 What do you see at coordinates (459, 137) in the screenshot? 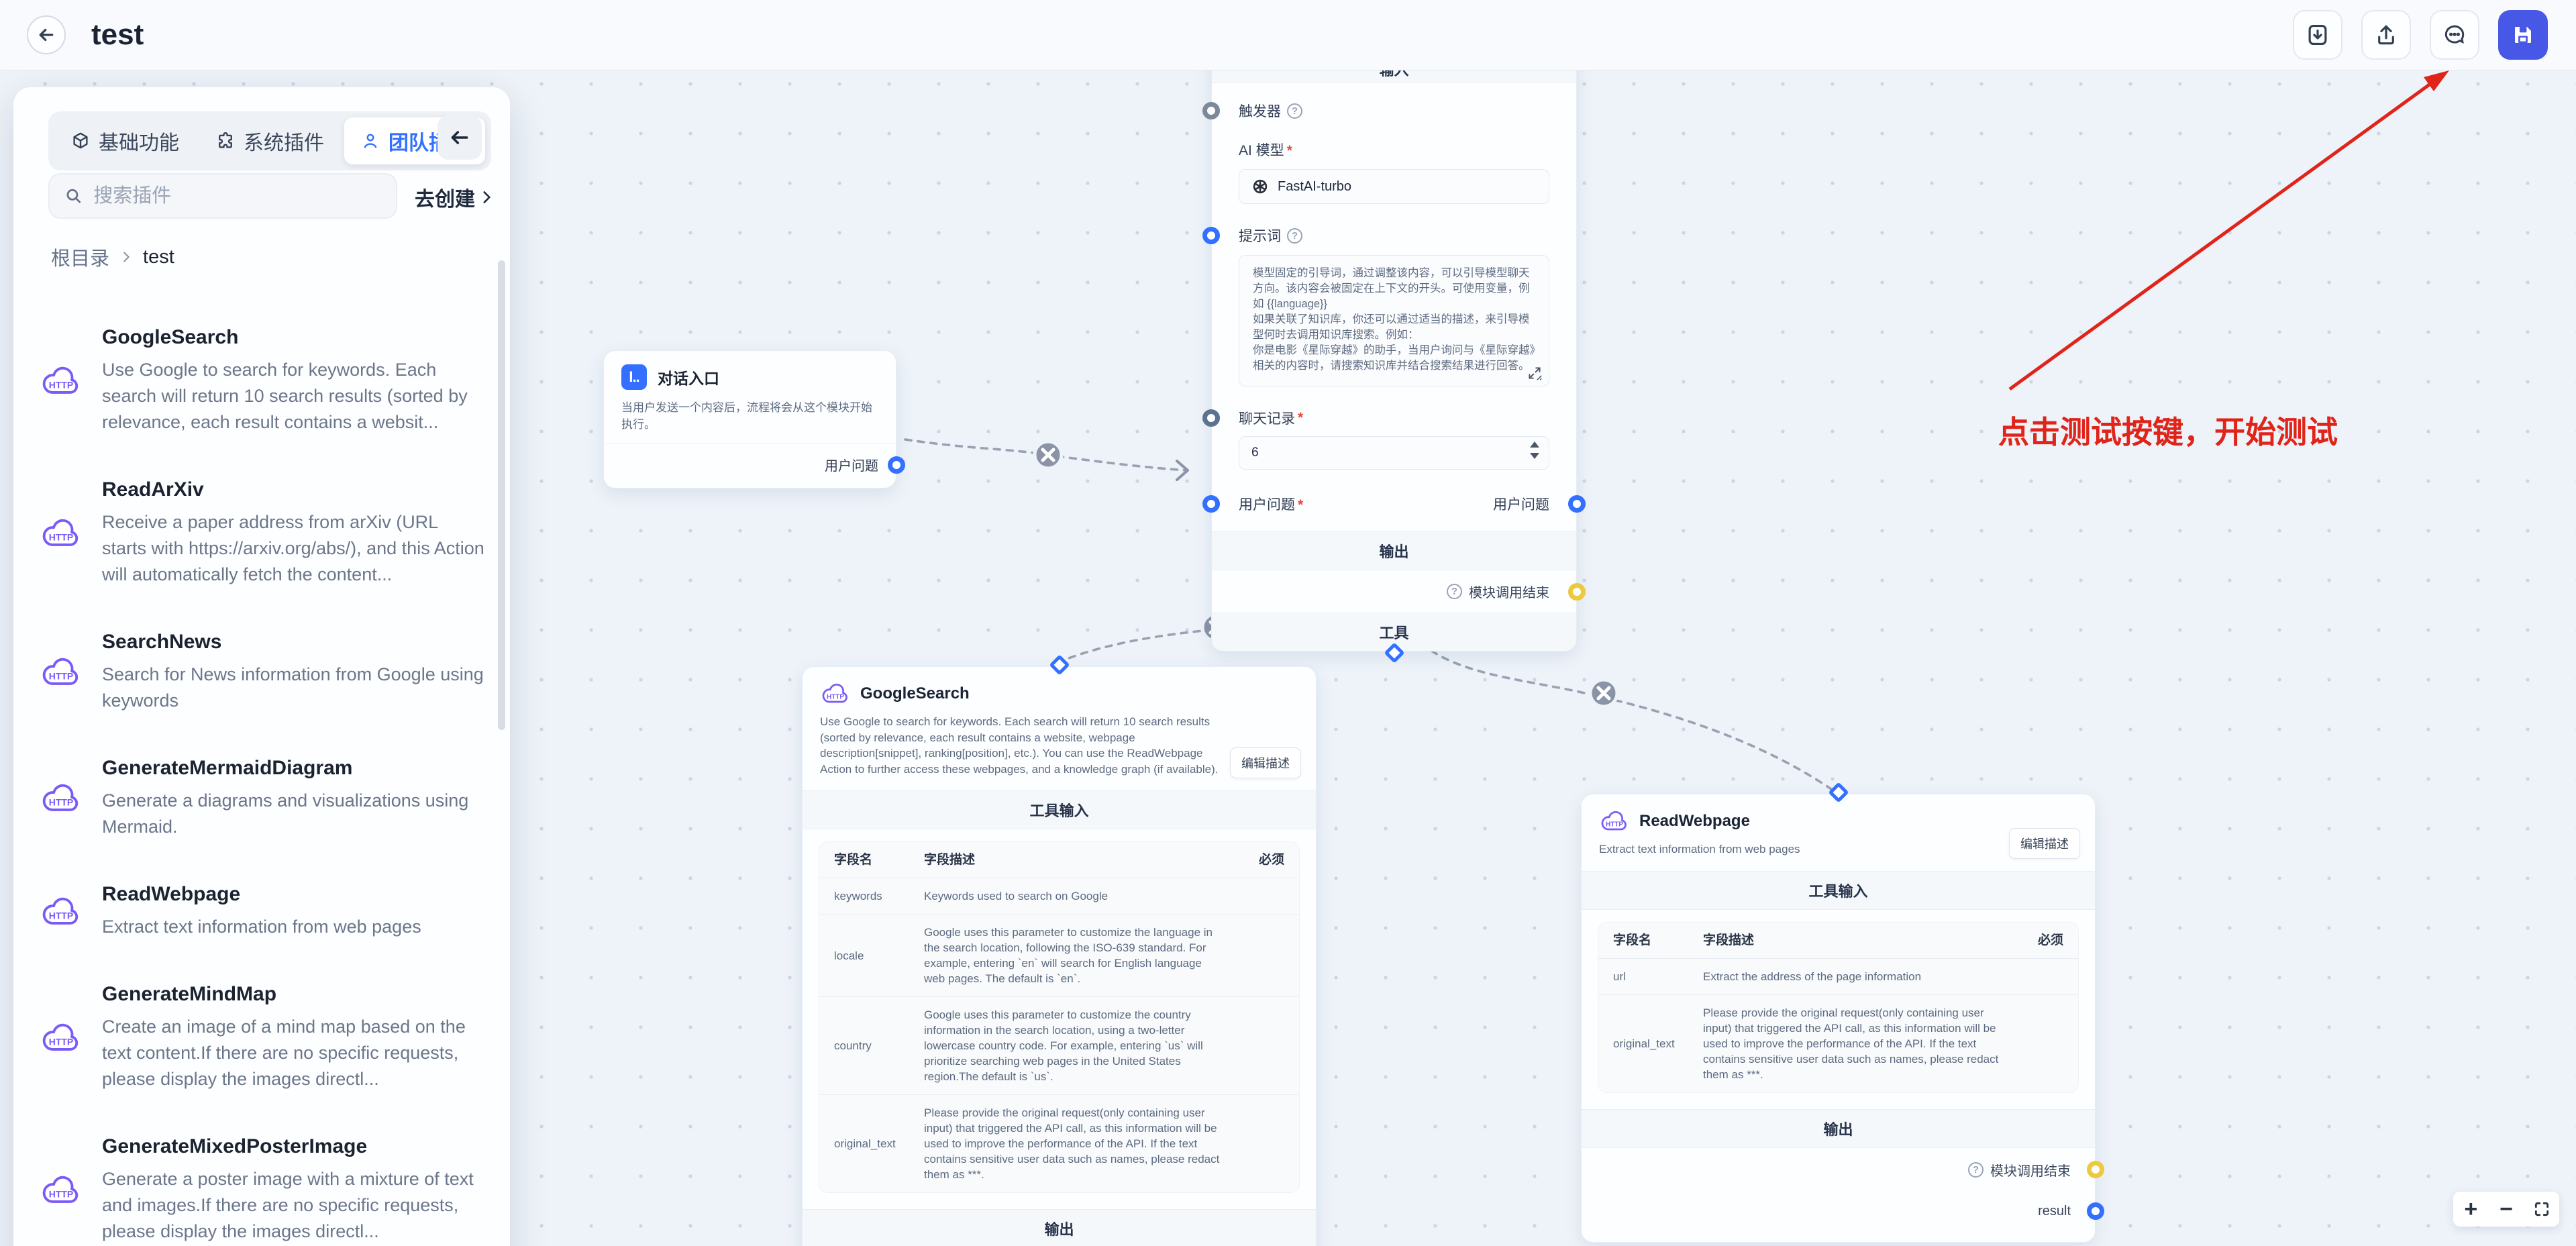
I see `collapse-sidebar-button` at bounding box center [459, 137].